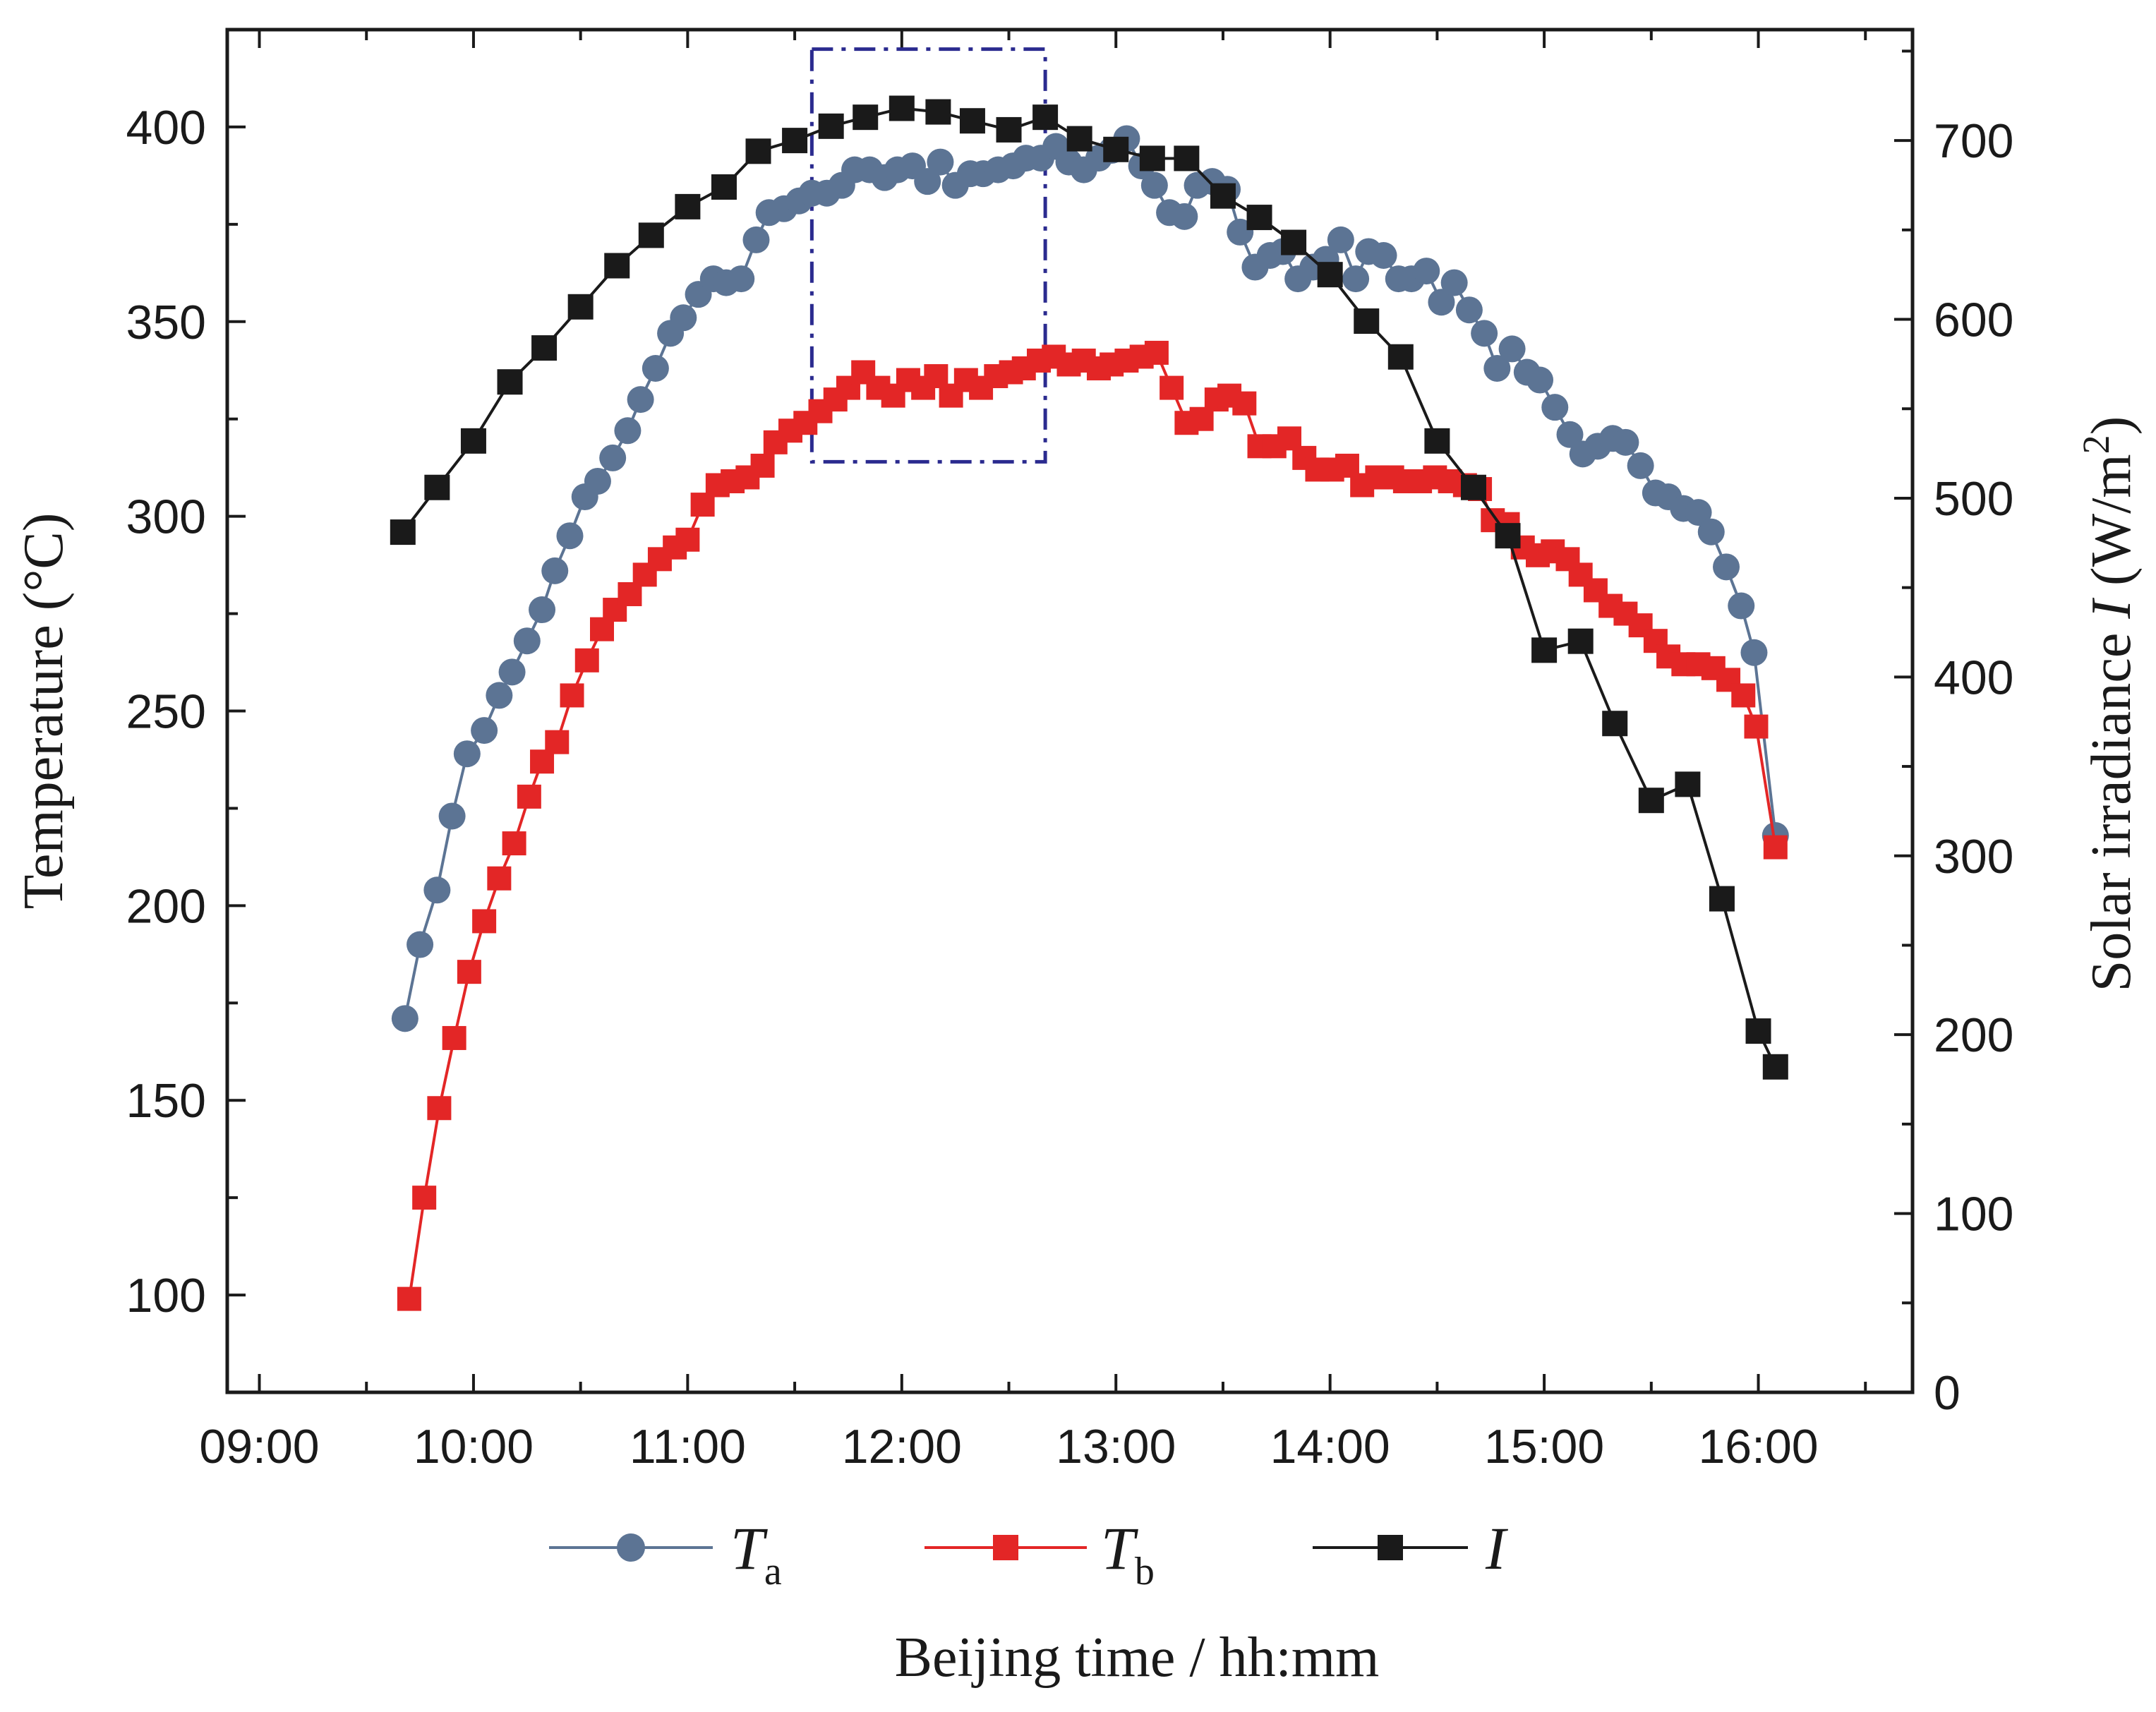 This screenshot has height=1712, width=2156. Describe the element at coordinates (474, 1446) in the screenshot. I see `x-tick-label: 10:00` at that location.